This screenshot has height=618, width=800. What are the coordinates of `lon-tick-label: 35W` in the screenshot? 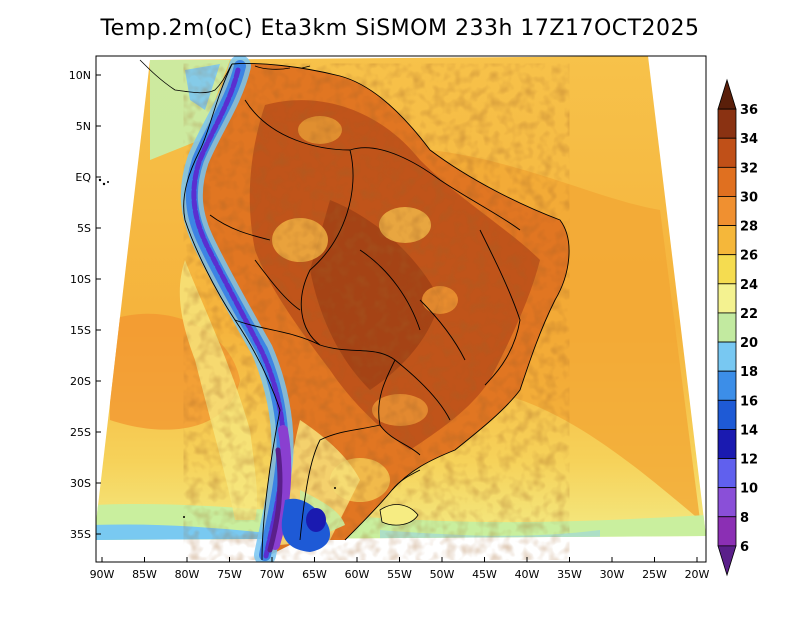 It's located at (569, 574).